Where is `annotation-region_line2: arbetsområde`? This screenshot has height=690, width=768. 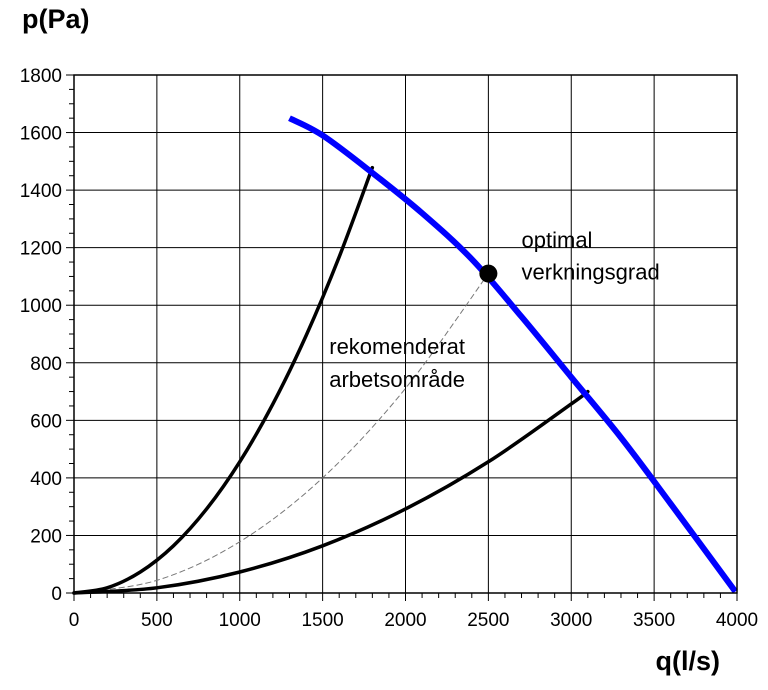
annotation-region_line2: arbetsområde is located at coordinates (397, 379).